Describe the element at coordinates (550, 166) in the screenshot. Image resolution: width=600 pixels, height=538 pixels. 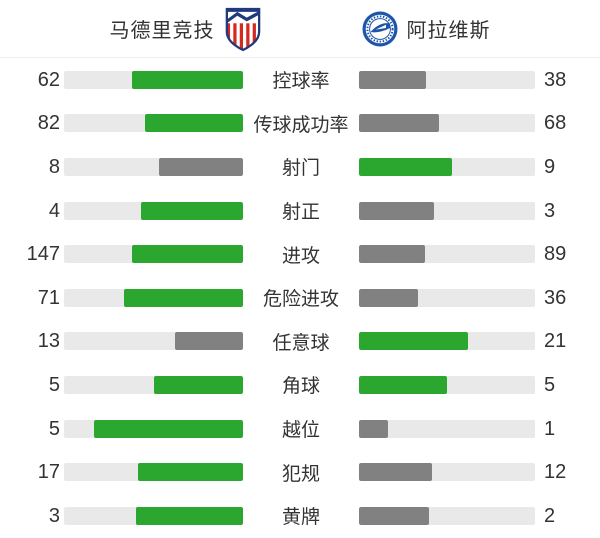
I see `away-value: 9` at that location.